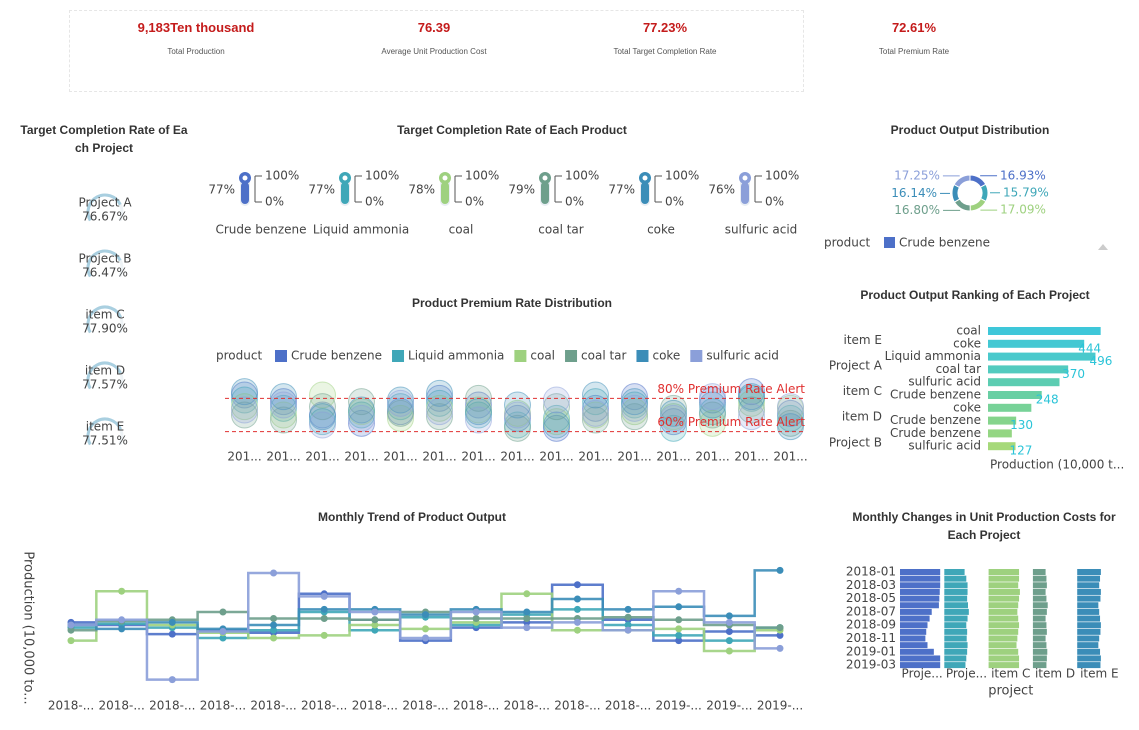 Image resolution: width=1139 pixels, height=730 pixels. What do you see at coordinates (856, 366) in the screenshot?
I see `group-label: Project A` at bounding box center [856, 366].